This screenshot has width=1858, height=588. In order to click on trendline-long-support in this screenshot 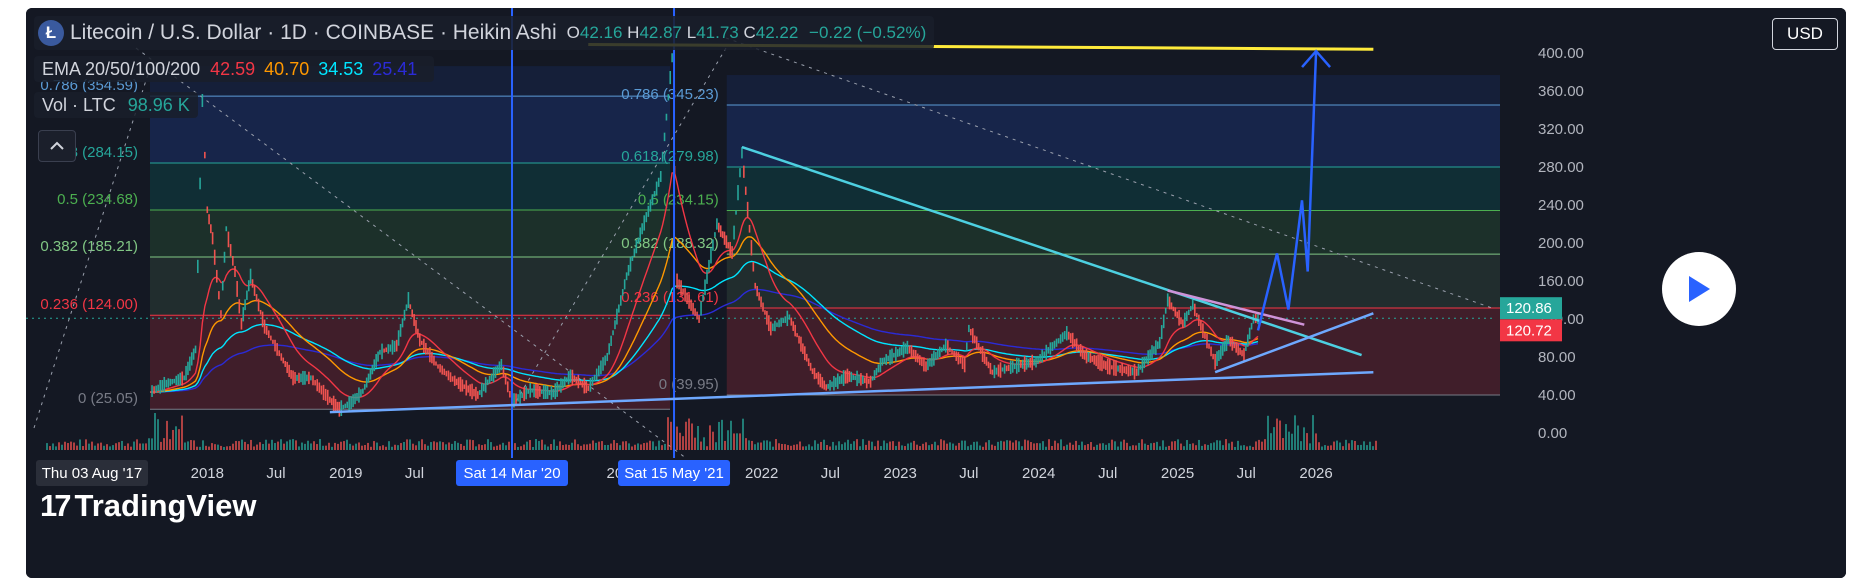, I will do `click(851, 392)`.